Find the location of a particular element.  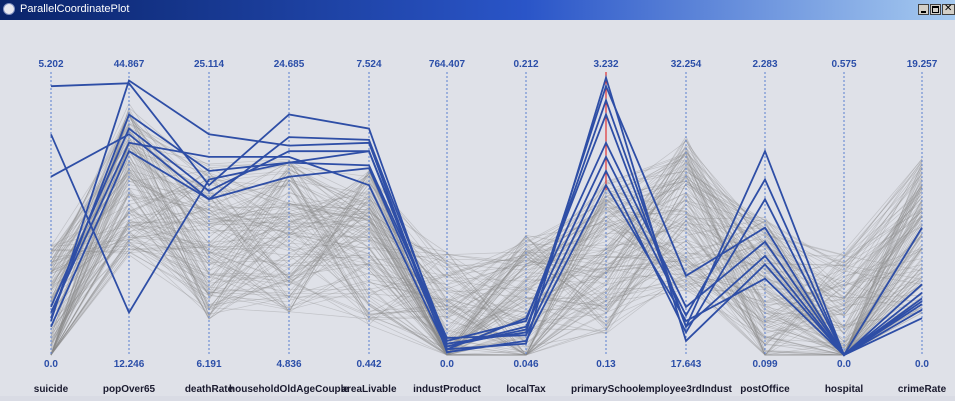

minimize-button is located at coordinates (923, 9).